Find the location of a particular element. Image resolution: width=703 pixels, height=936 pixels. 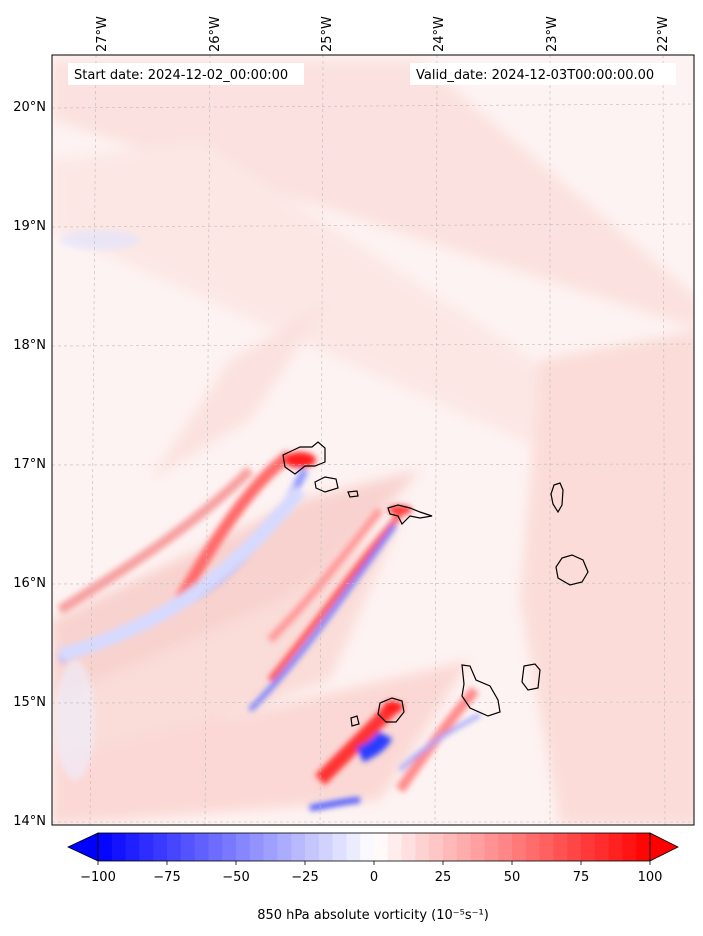

island-sal is located at coordinates (557, 498).